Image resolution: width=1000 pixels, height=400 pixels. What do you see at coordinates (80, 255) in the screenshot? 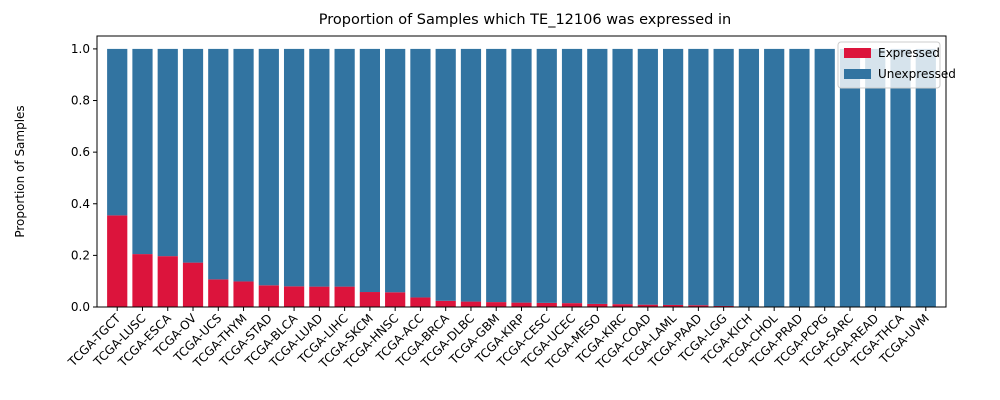
I see `y-tick-label: 0.2` at bounding box center [80, 255].